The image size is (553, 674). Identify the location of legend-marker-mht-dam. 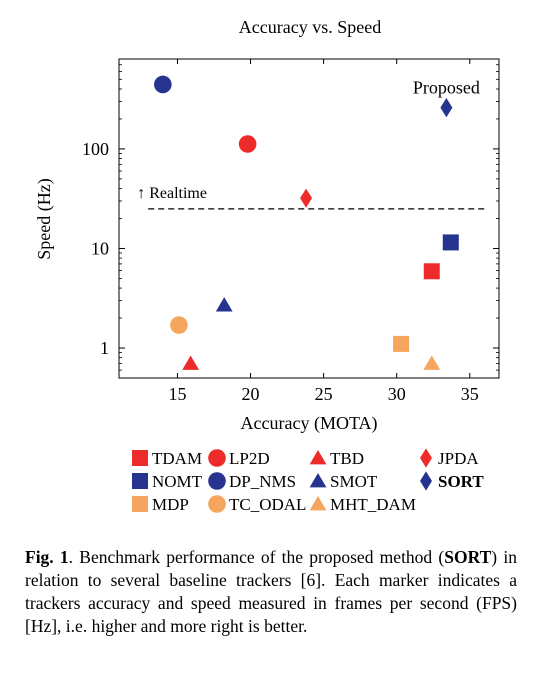
(318, 503).